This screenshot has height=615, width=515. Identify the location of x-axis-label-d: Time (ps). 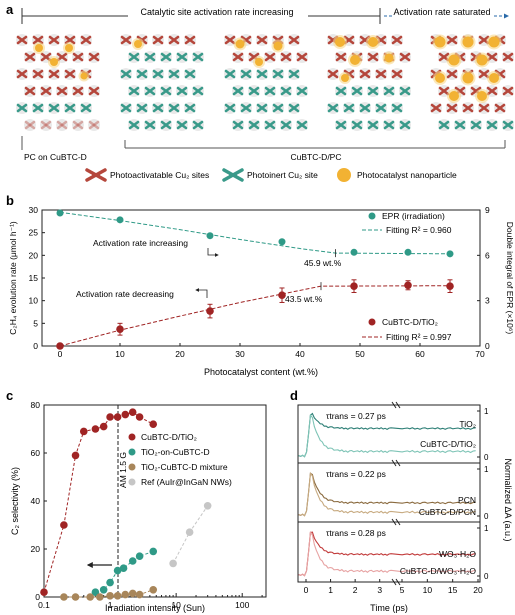
(389, 608).